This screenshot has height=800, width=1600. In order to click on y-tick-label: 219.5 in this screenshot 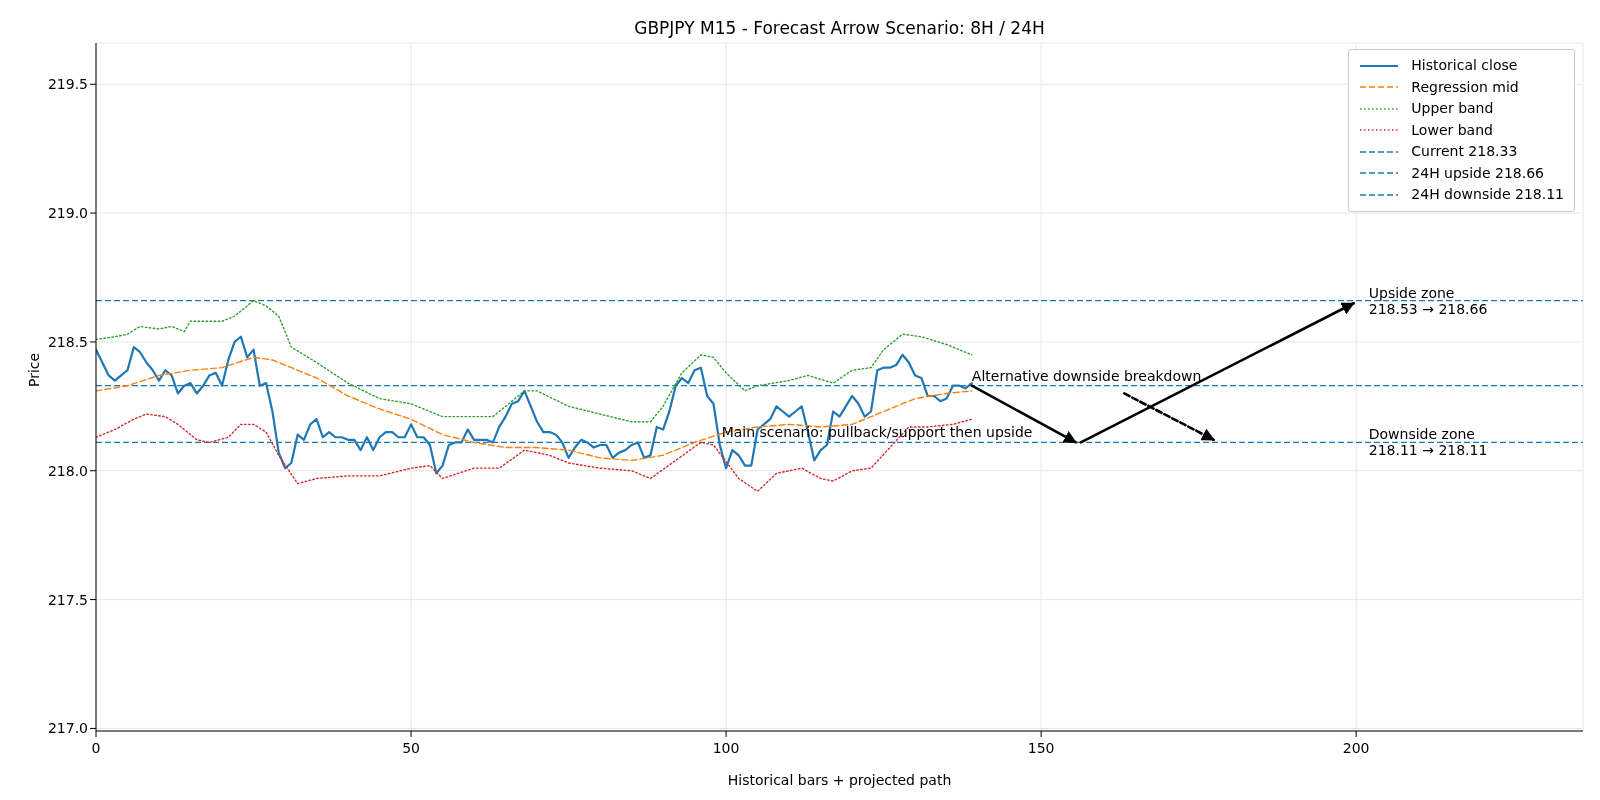, I will do `click(67, 84)`.